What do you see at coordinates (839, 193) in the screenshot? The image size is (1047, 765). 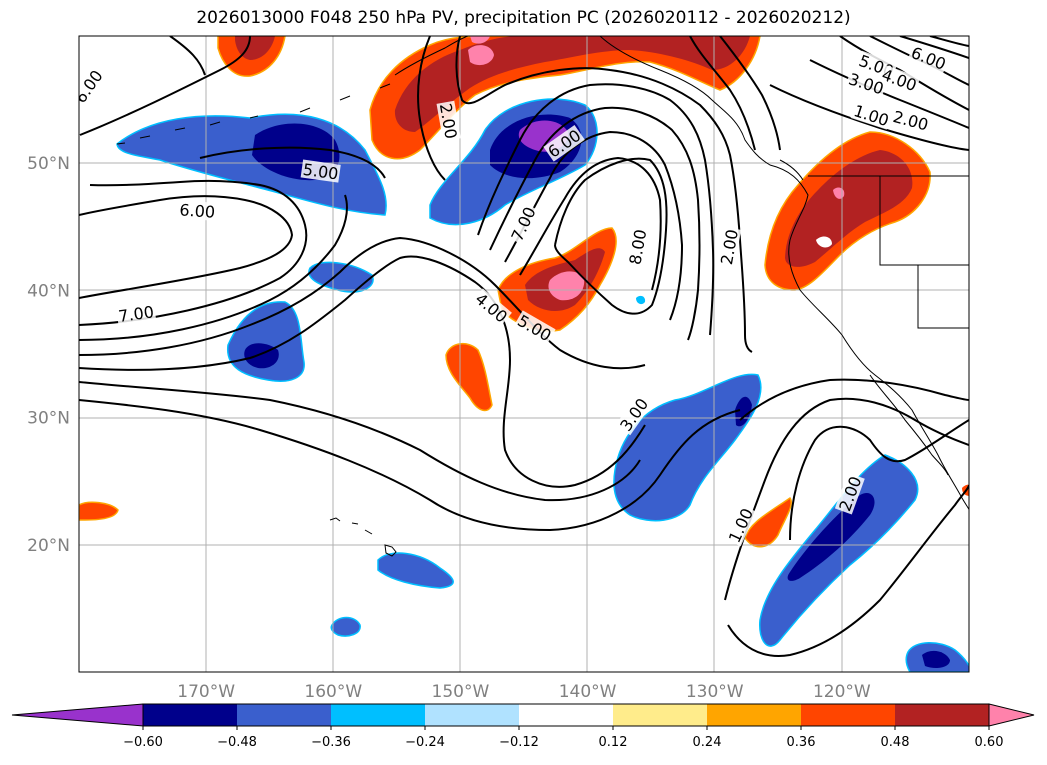 I see `precip-blob-pnw-peak` at bounding box center [839, 193].